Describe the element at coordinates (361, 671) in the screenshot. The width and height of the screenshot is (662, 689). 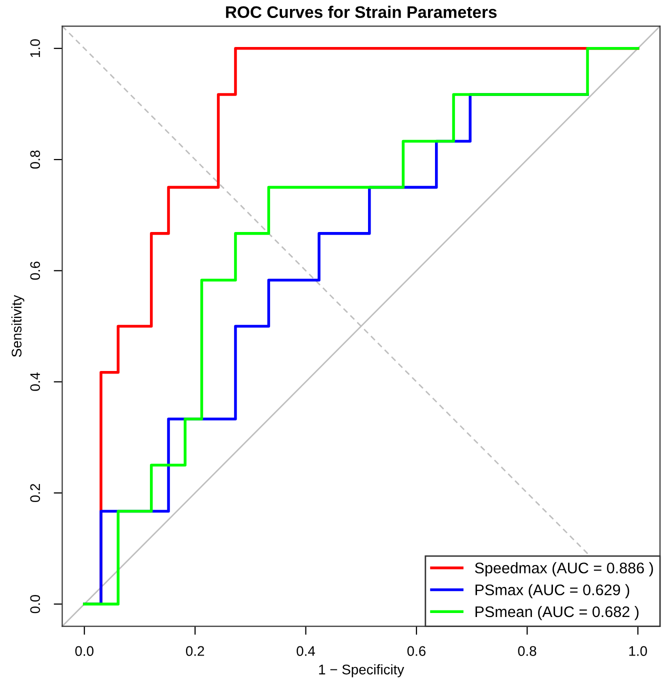
I see `x-axis-title: 1 − Specificity` at that location.